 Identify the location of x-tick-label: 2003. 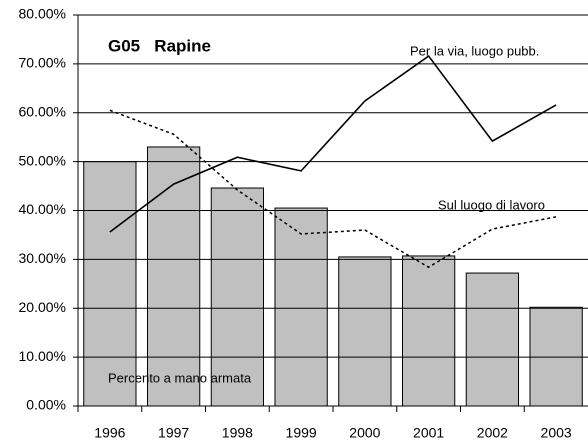
(556, 433).